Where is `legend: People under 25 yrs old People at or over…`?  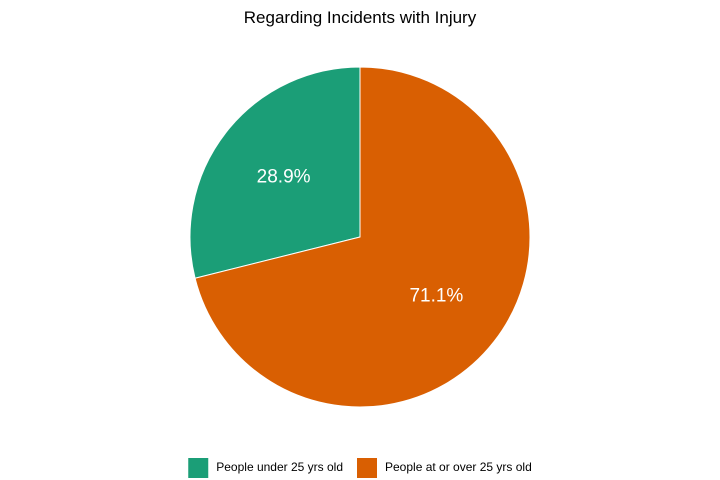 legend: People under 25 yrs old People at or over… is located at coordinates (360, 468).